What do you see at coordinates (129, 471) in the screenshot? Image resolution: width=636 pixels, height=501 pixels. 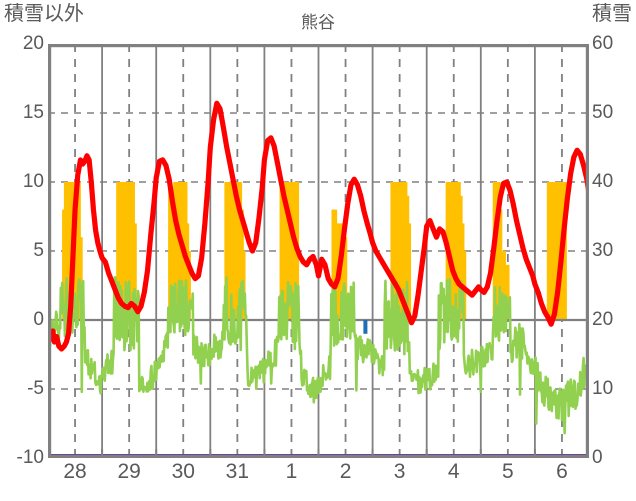 I see `x-tick-1: 29` at bounding box center [129, 471].